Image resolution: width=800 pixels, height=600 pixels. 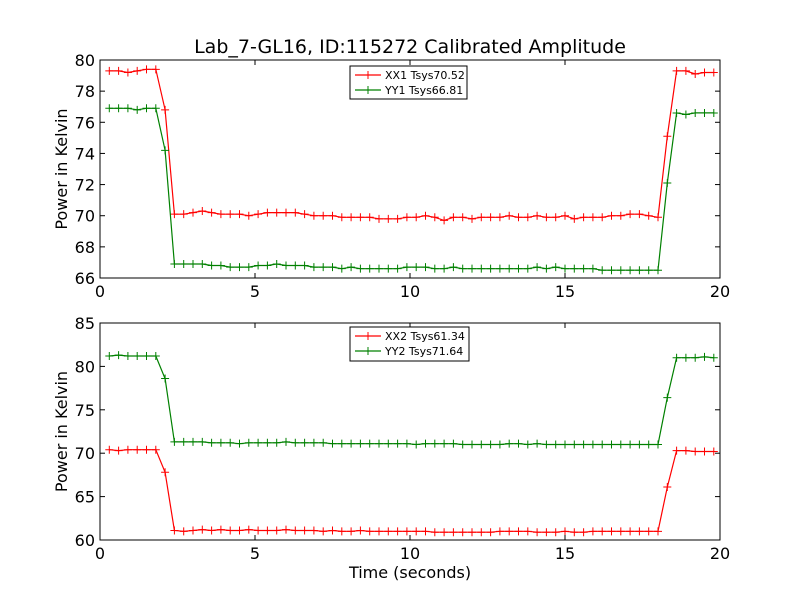 I want to click on legend-label: YY2 Tsys71.64, so click(x=423, y=351).